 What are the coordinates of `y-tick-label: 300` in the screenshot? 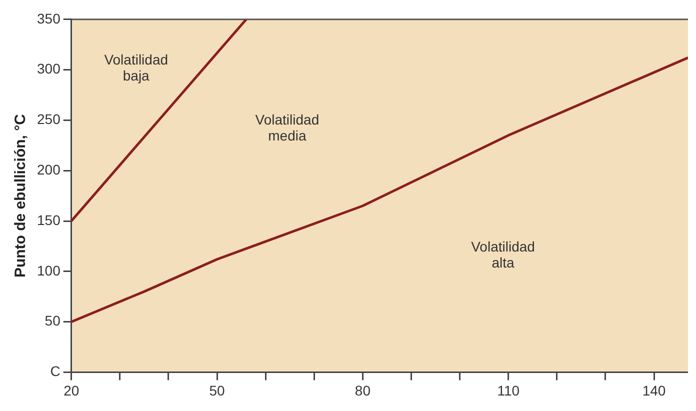 It's located at (49, 68).